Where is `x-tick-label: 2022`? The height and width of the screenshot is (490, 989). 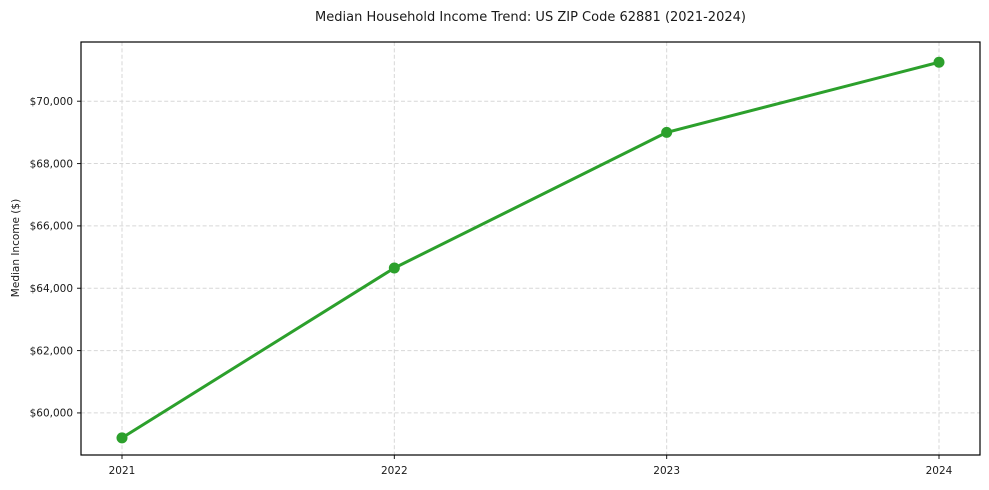 x-tick-label: 2022 is located at coordinates (394, 471).